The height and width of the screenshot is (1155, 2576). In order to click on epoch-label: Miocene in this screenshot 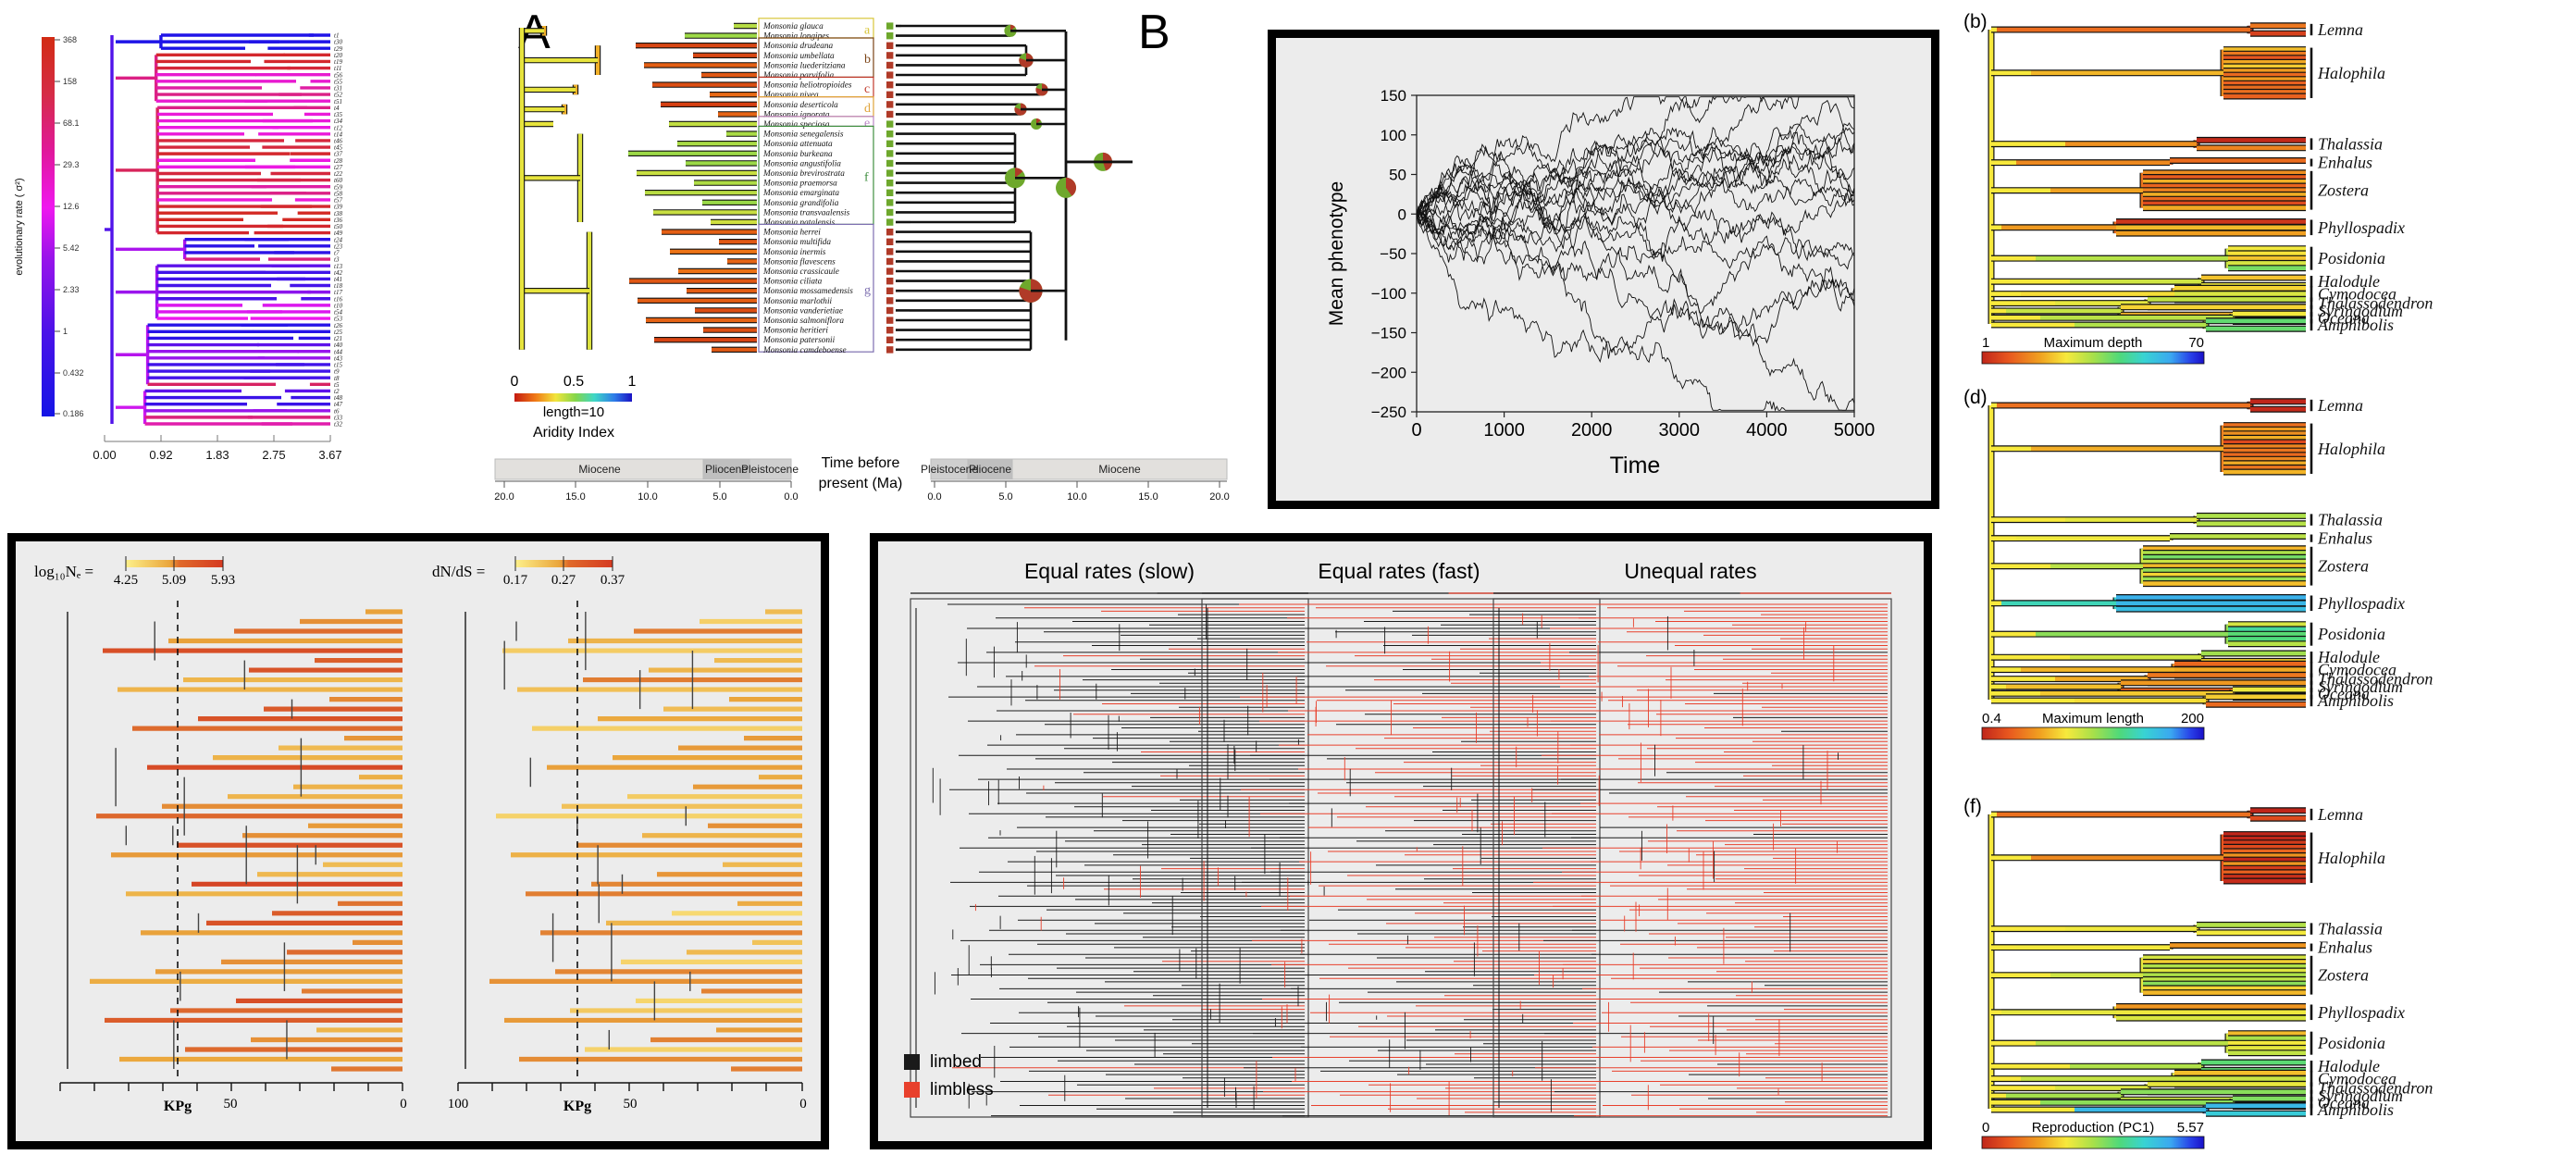, I will do `click(1119, 469)`.